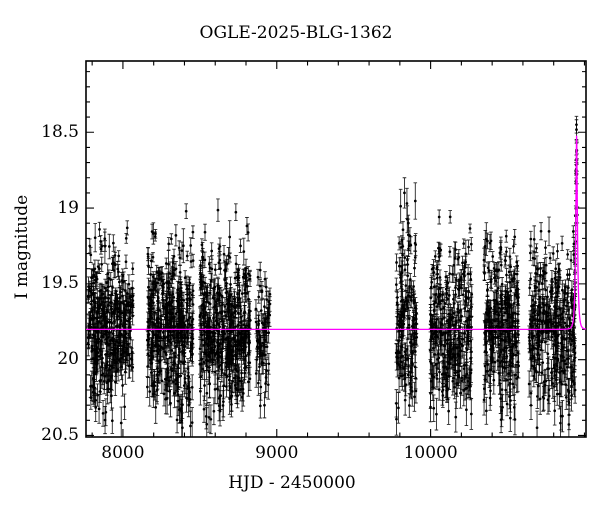 This screenshot has width=600, height=512. Describe the element at coordinates (60, 131) in the screenshot. I see `y-axis-tick-label: 18.5` at that location.